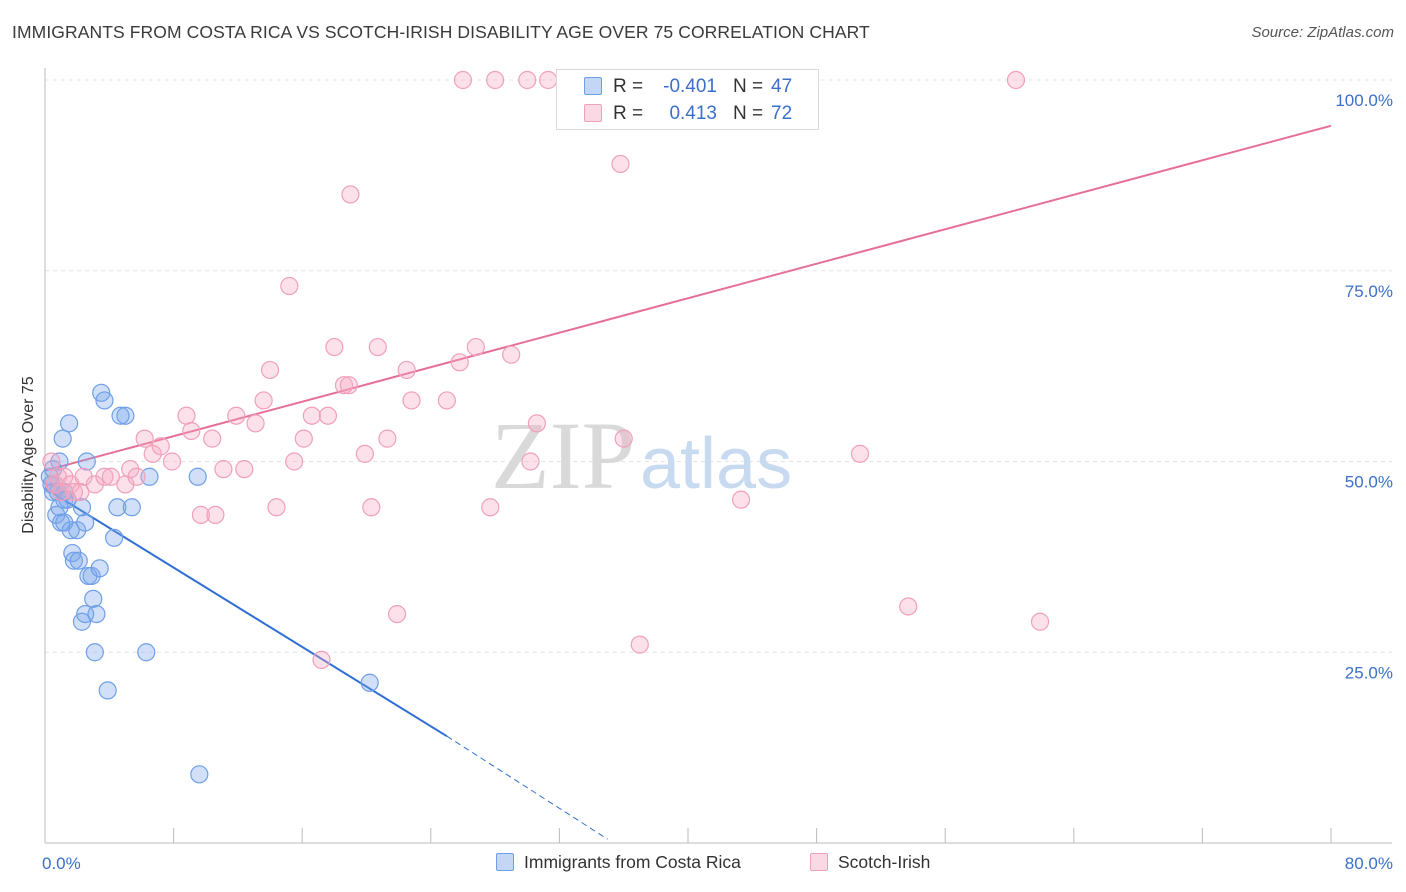 This screenshot has width=1406, height=892. Describe the element at coordinates (1369, 482) in the screenshot. I see `y-tick-label: 50.0%` at that location.